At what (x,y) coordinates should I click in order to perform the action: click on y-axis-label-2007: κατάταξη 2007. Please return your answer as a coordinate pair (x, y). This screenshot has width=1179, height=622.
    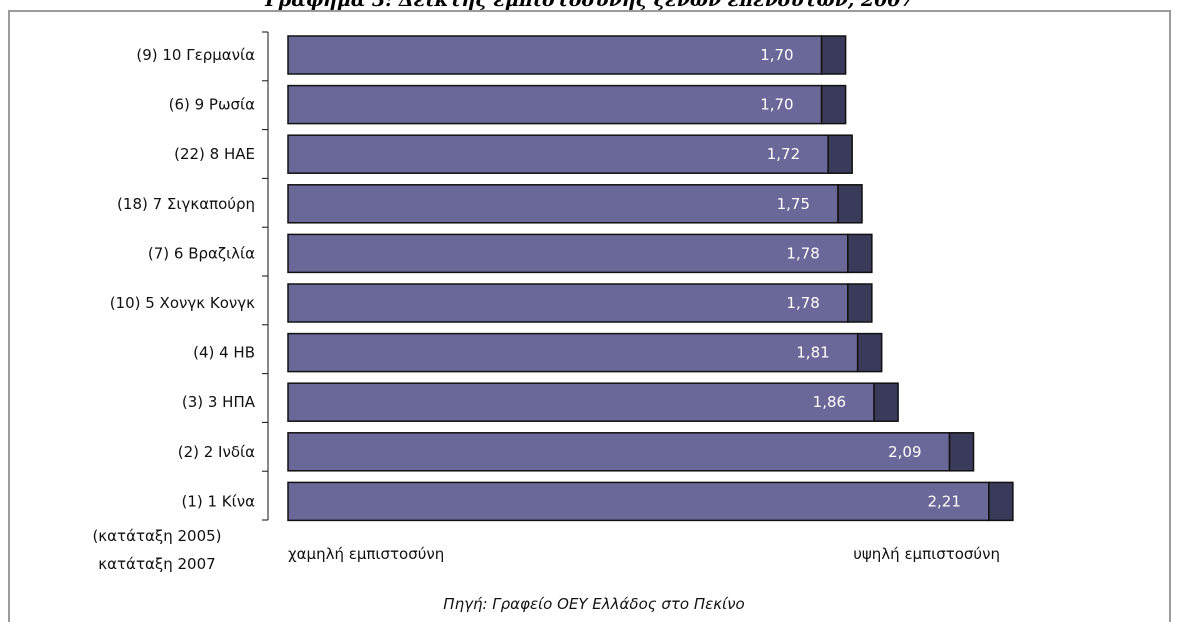
    Looking at the image, I should click on (156, 564).